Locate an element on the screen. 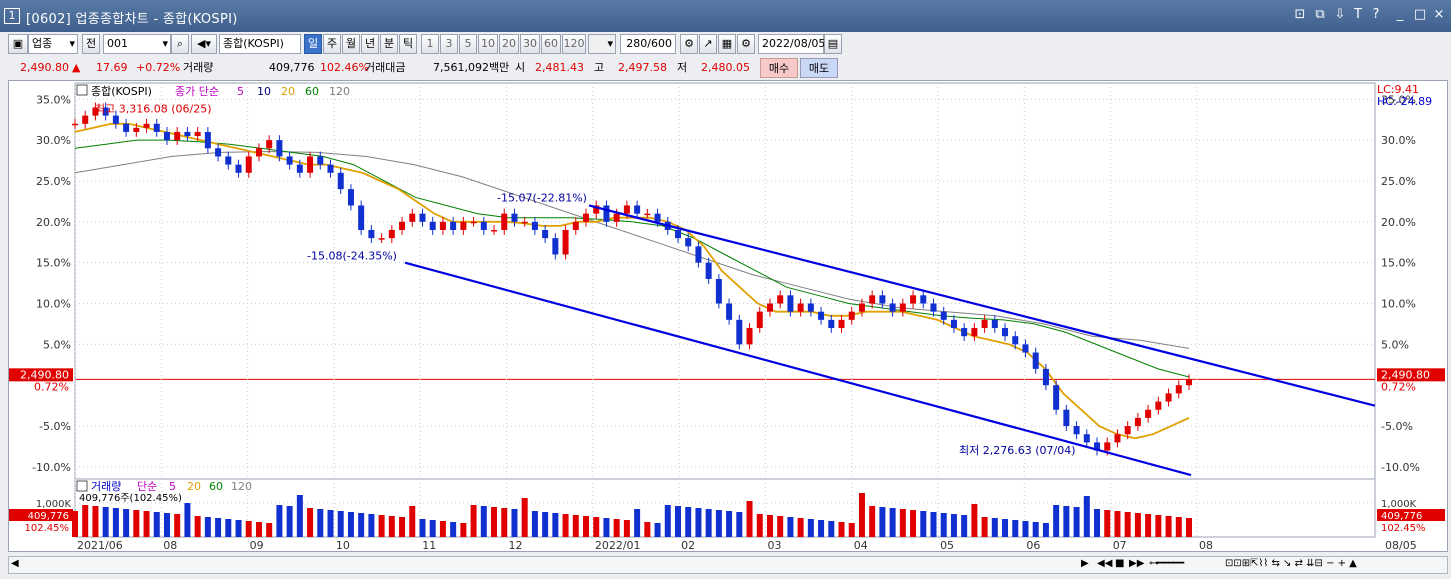 This screenshot has width=1451, height=579. lower-trend-annotation: -15.08(-24.35%) is located at coordinates (352, 255).